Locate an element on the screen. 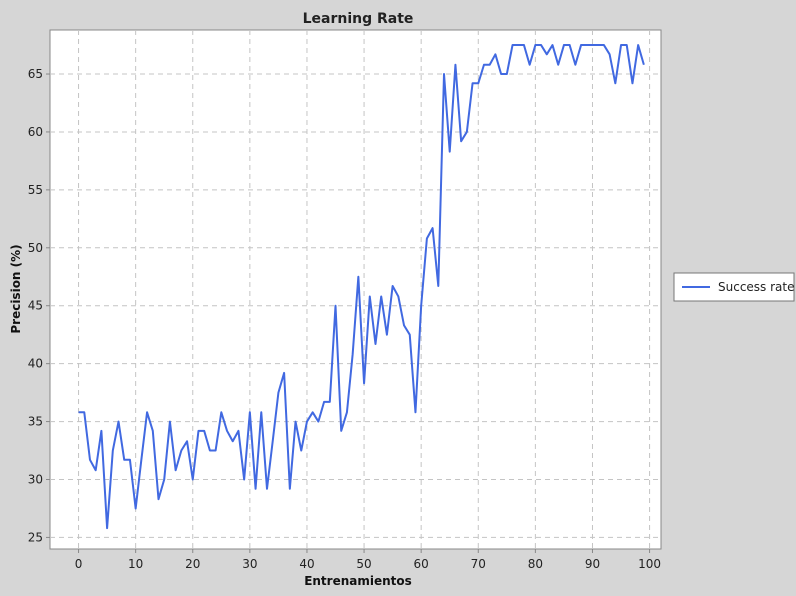  y-tick-label: 40 is located at coordinates (35, 364).